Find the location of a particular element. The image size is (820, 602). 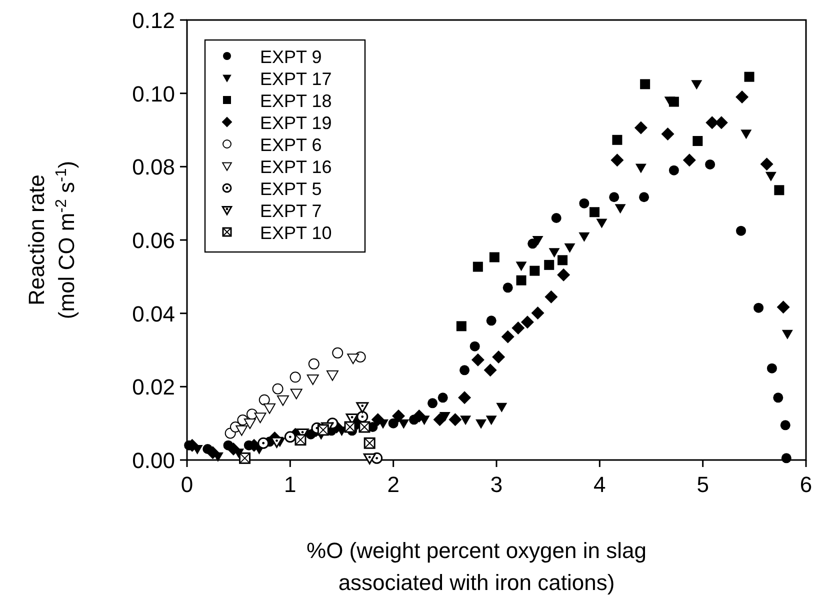

x-tick-label: 2 is located at coordinates (393, 484).